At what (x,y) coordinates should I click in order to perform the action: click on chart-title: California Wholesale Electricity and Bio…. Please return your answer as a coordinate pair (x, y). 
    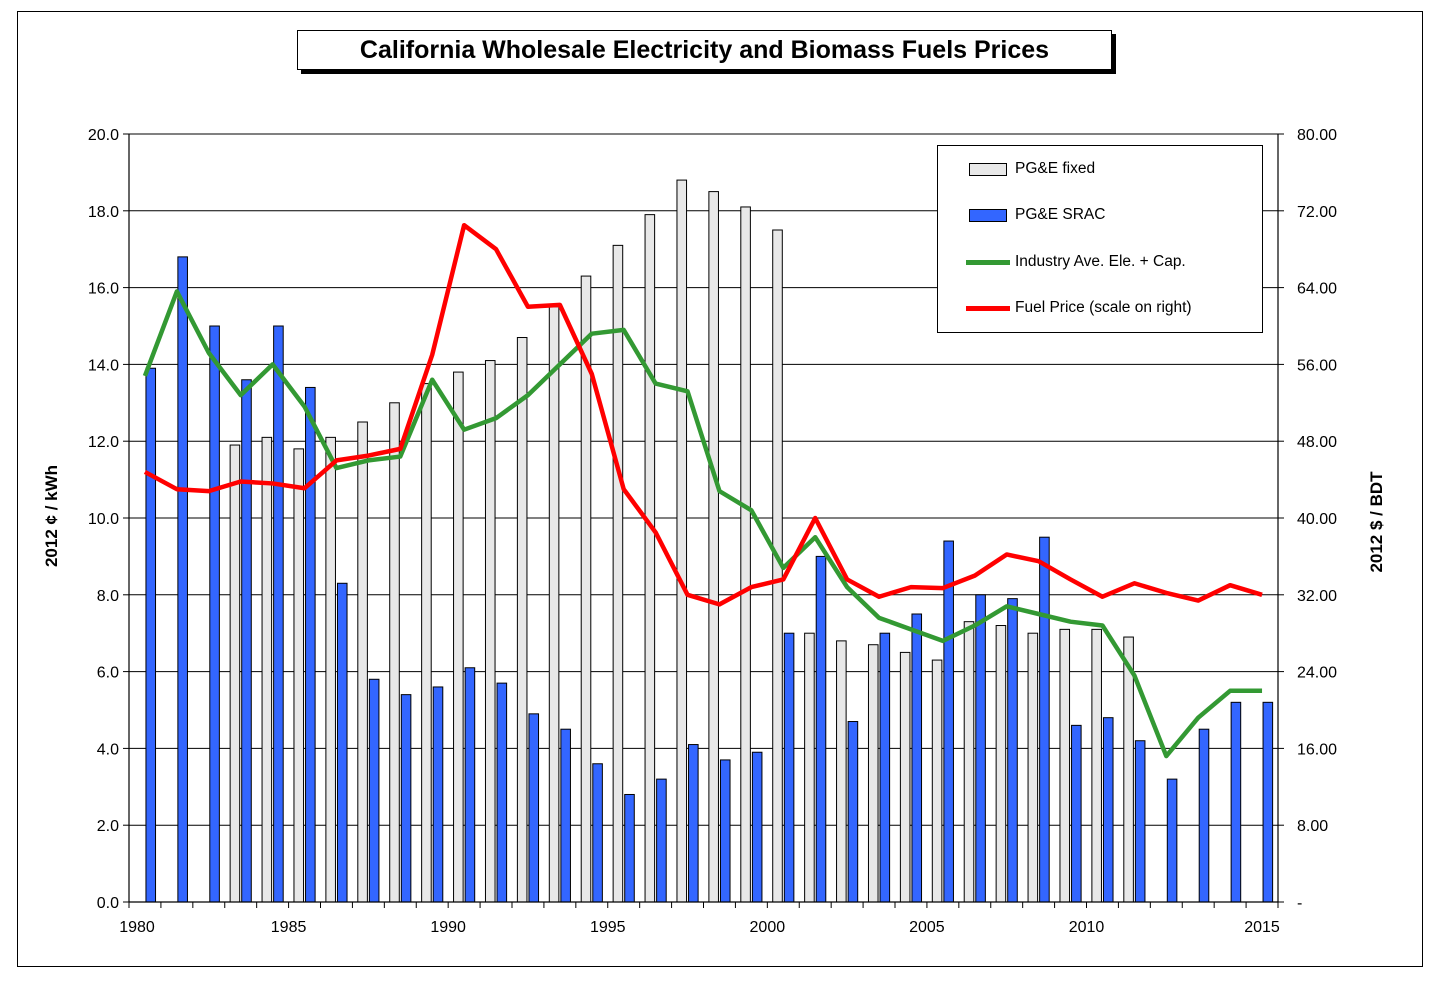
    Looking at the image, I should click on (704, 50).